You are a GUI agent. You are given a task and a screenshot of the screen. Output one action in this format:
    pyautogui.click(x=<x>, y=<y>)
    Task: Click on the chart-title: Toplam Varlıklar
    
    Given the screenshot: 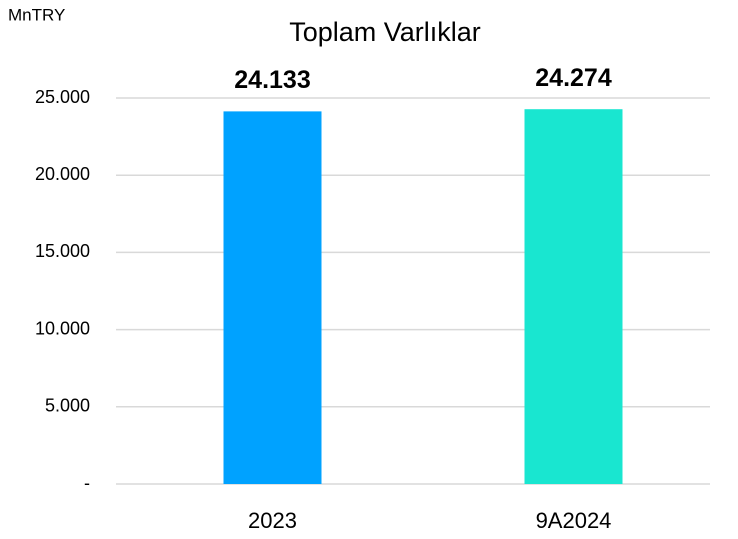 What is the action you would take?
    pyautogui.click(x=385, y=32)
    